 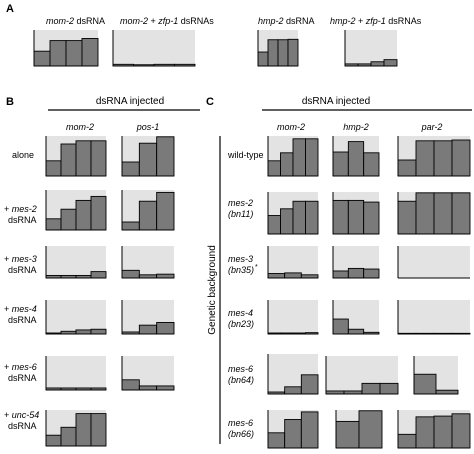 What do you see at coordinates (21, 415) in the screenshot?
I see `panel-b-row-label: + unc-54` at bounding box center [21, 415].